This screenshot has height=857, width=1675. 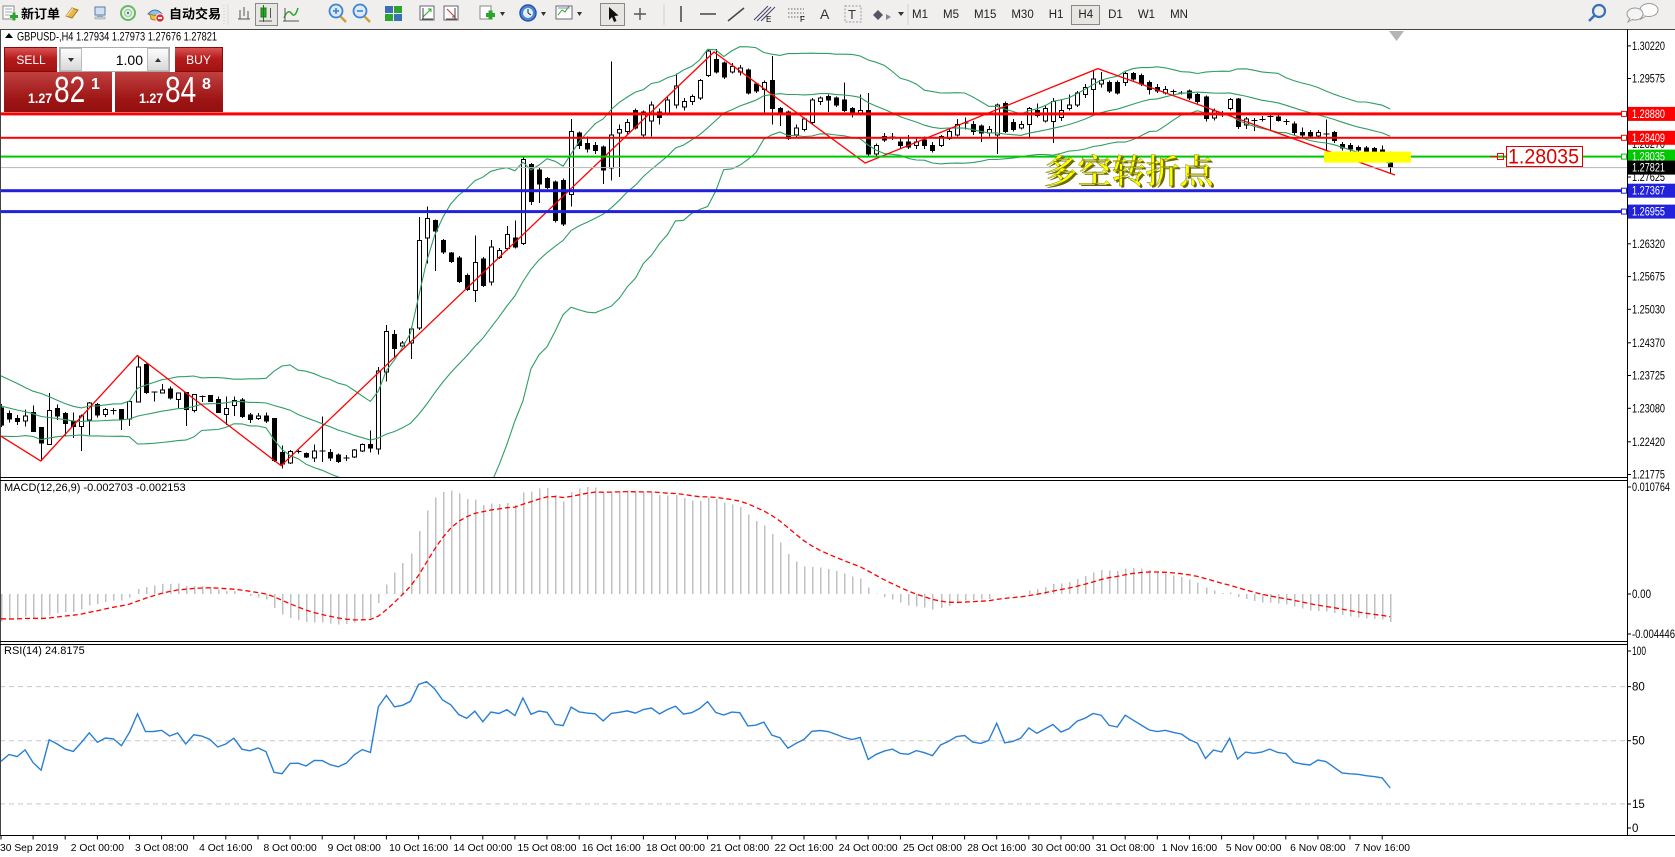 What do you see at coordinates (852, 14) in the screenshot?
I see `svg-text: T` at bounding box center [852, 14].